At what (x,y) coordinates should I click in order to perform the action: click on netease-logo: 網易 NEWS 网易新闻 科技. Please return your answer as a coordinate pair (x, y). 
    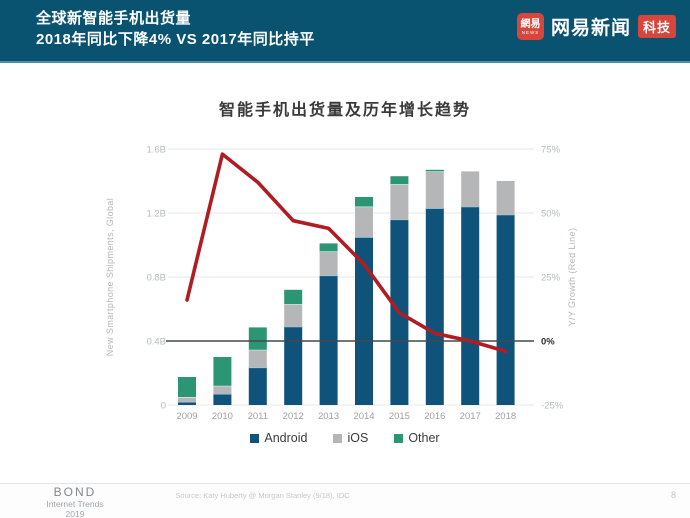
    Looking at the image, I should click on (596, 26).